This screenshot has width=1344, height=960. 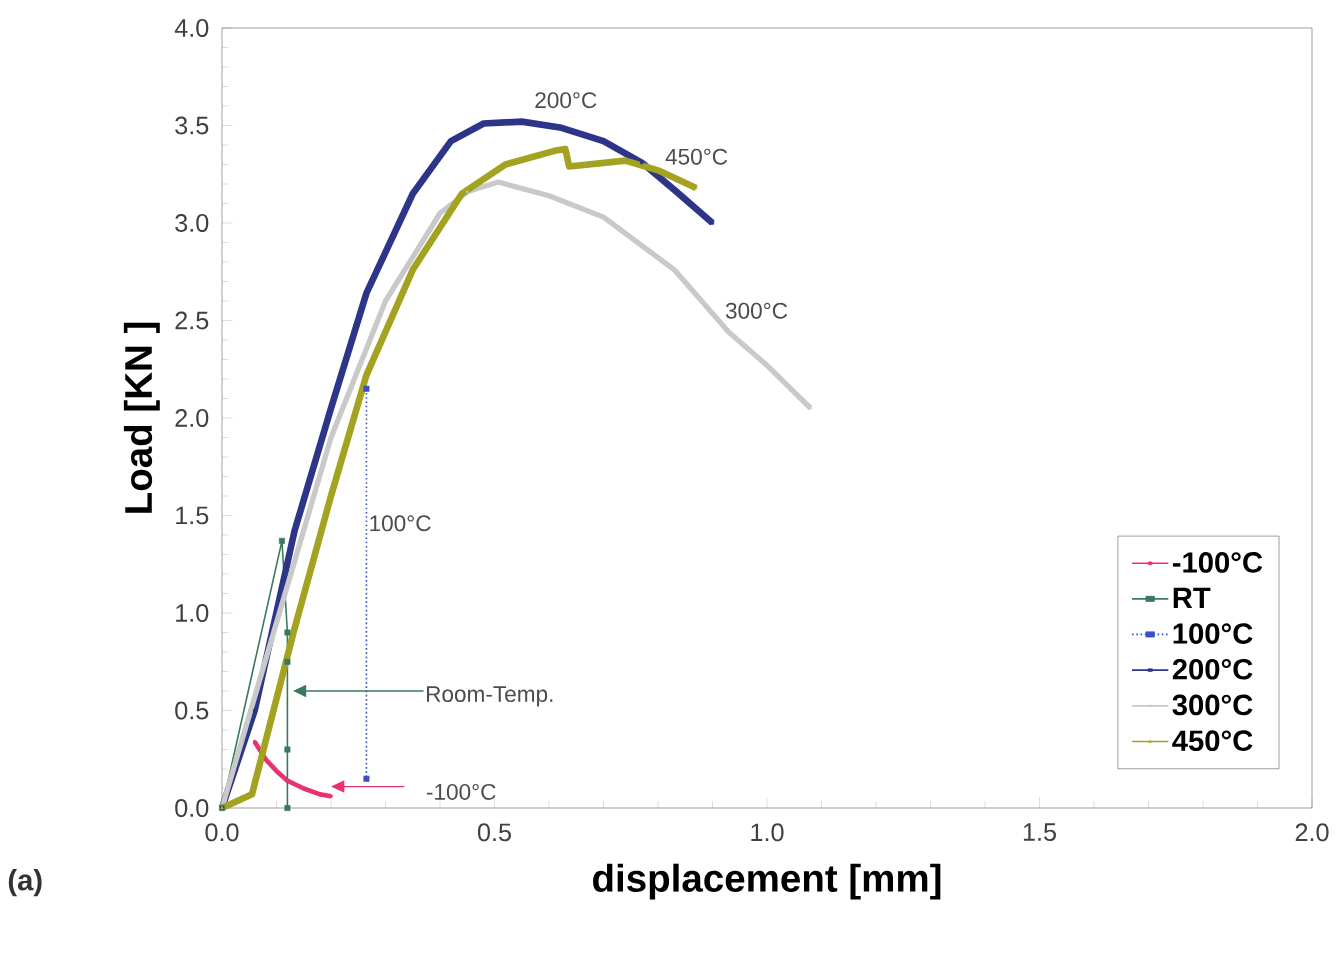 What do you see at coordinates (1192, 597) in the screenshot?
I see `legend-label: RT` at bounding box center [1192, 597].